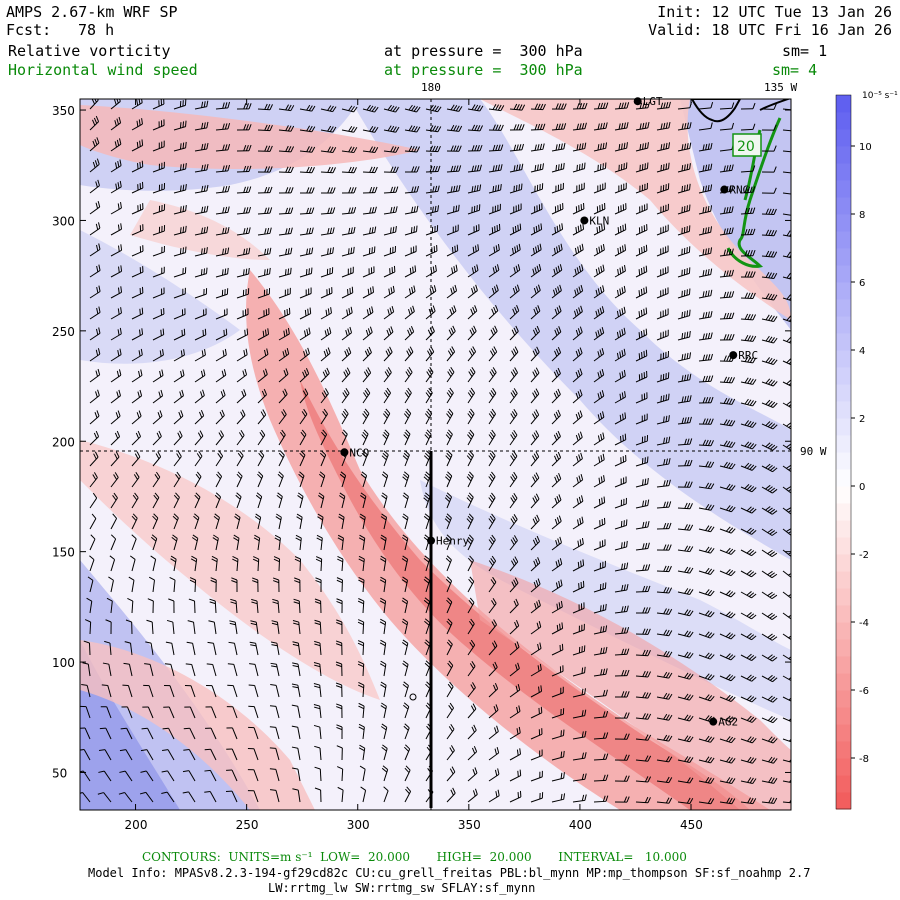 The width and height of the screenshot is (900, 900). I want to click on colorbar-segment, so click(843, 665).